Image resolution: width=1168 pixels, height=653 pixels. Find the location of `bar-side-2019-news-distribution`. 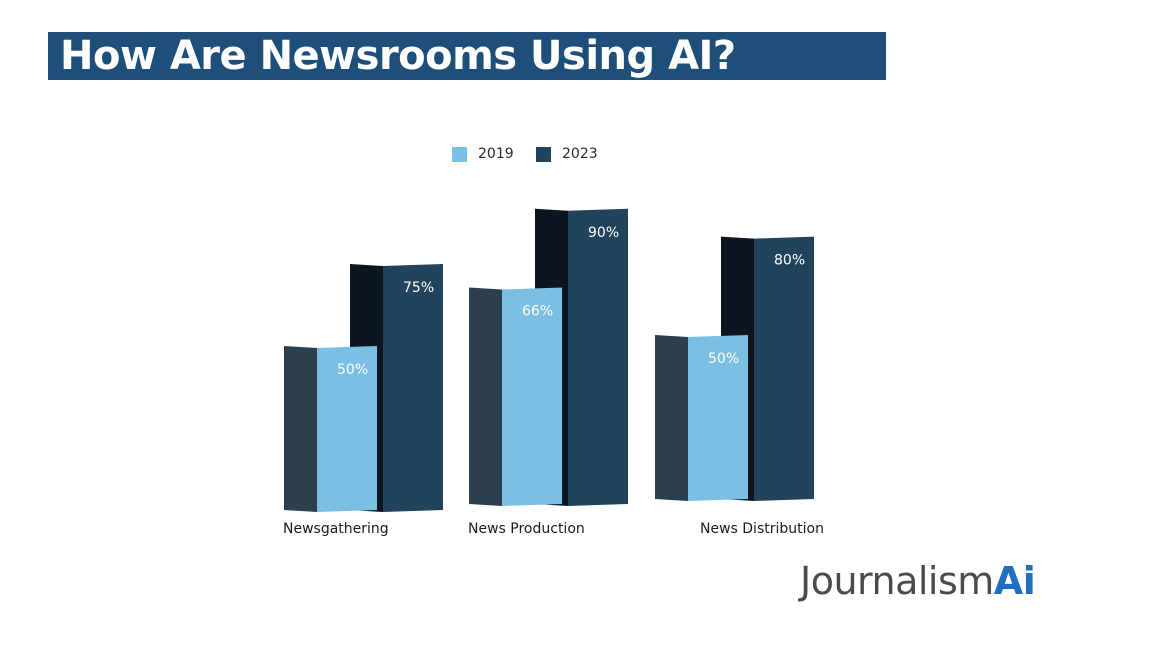

bar-side-2019-news-distribution is located at coordinates (671, 418).